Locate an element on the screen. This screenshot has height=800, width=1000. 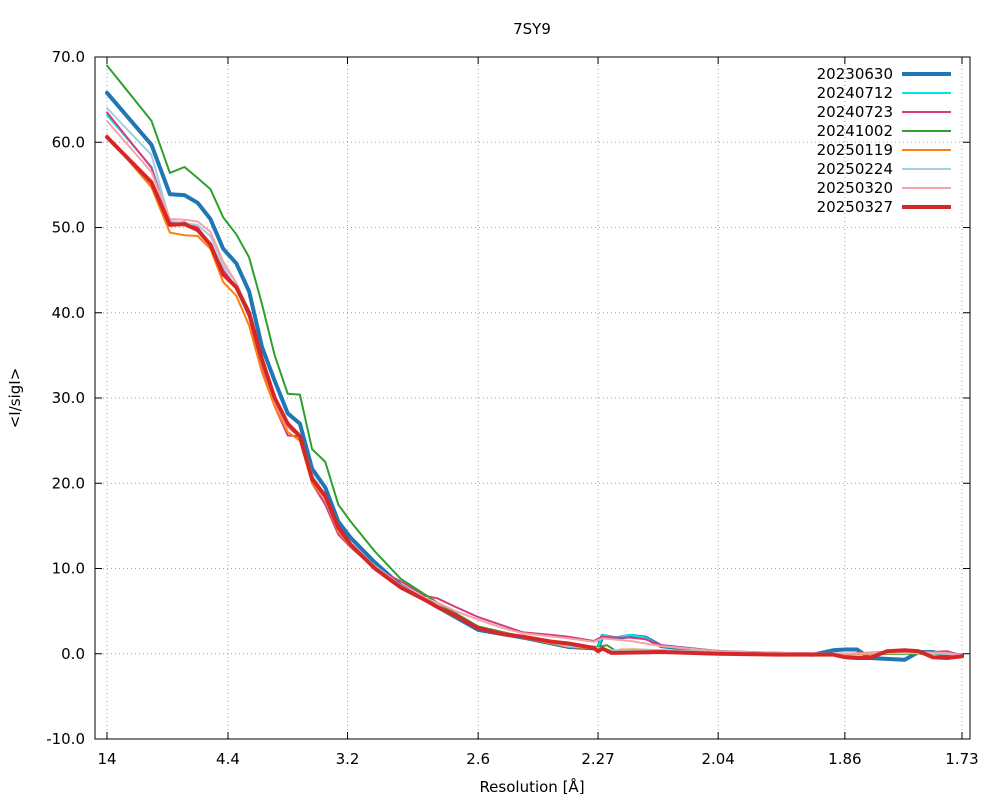
y-axis-label: <I/sigI> is located at coordinates (15, 398).